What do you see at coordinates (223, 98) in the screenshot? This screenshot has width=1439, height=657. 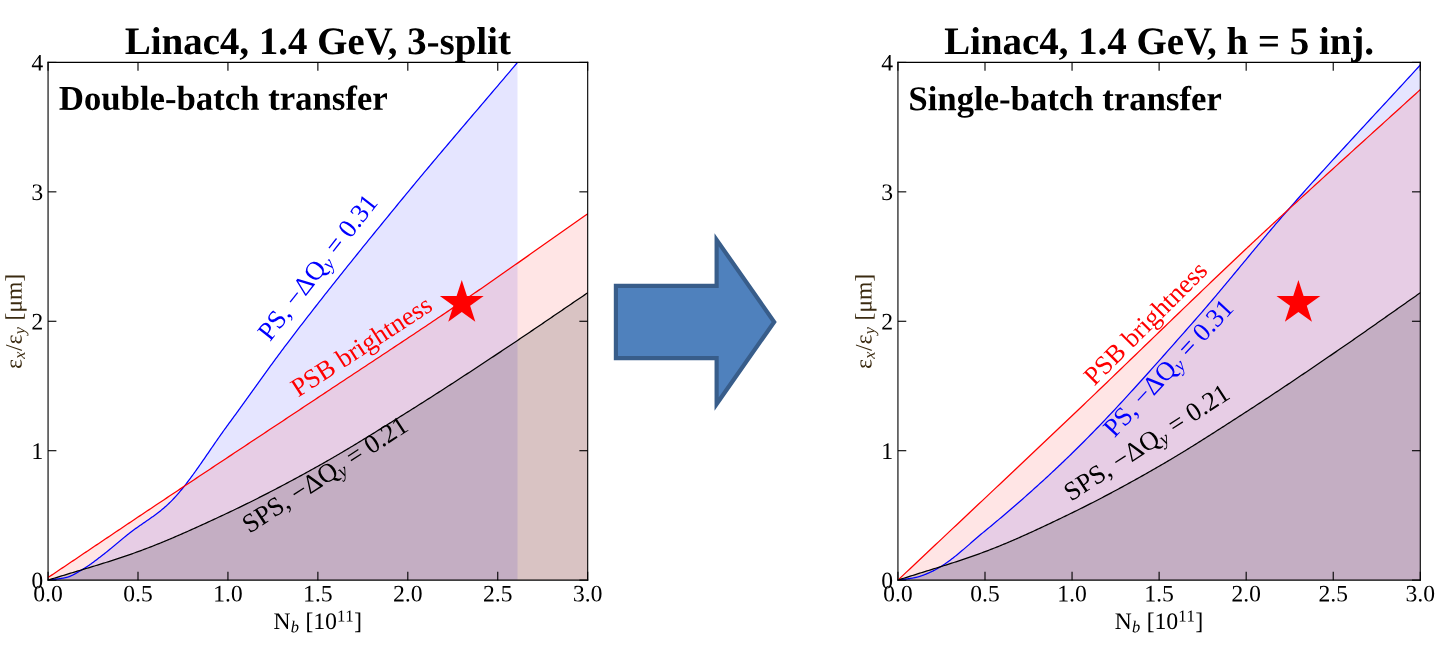 I see `annotation: Double-batch transfer` at bounding box center [223, 98].